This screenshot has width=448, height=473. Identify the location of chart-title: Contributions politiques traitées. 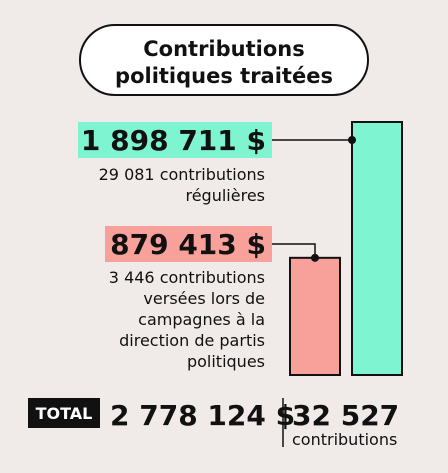
(224, 62).